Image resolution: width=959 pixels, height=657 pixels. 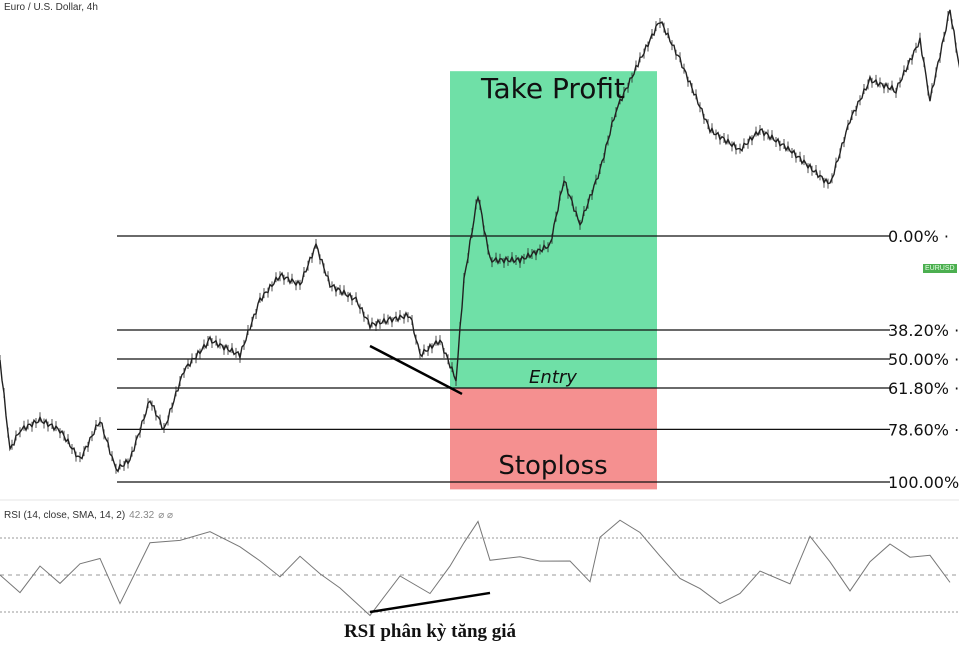 What do you see at coordinates (553, 377) in the screenshot?
I see `entry-label: Entry` at bounding box center [553, 377].